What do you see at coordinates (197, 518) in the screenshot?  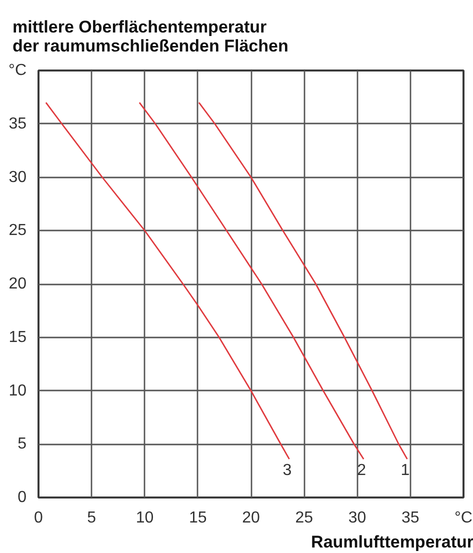 I see `x-tick-label: 15` at bounding box center [197, 518].